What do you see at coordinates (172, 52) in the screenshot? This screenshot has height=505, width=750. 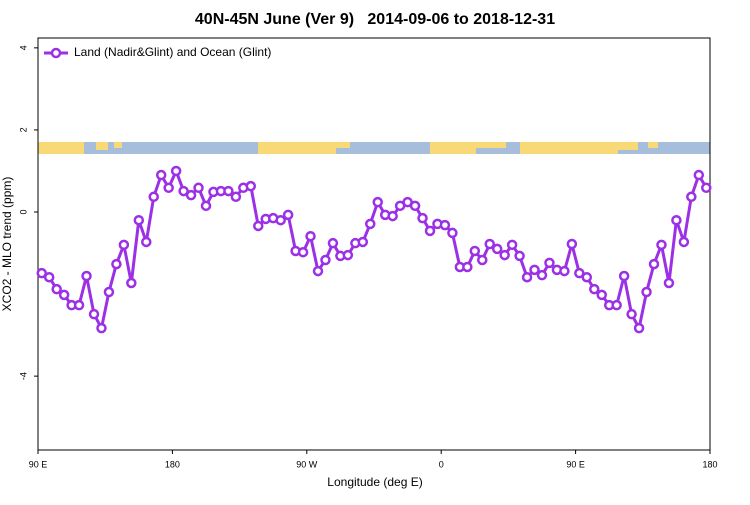 I see `legend-label: Land (Nadir&Glint) and Ocean (Glint)` at bounding box center [172, 52].